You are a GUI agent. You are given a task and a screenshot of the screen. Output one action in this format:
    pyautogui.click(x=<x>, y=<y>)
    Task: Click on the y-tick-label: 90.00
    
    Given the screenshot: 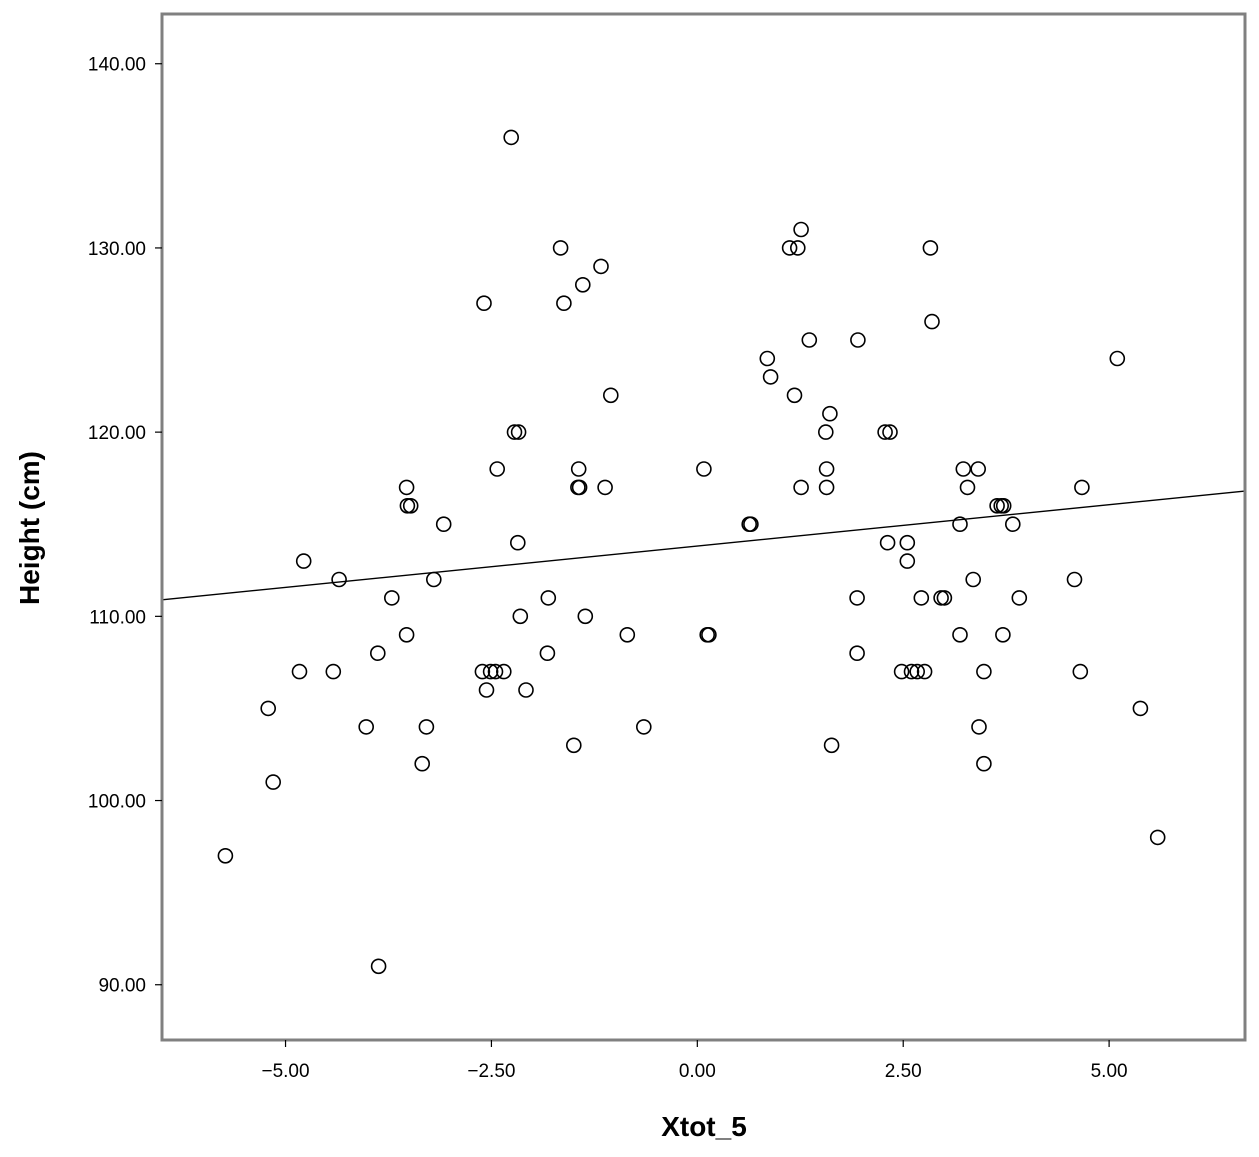 What is the action you would take?
    pyautogui.click(x=122, y=986)
    